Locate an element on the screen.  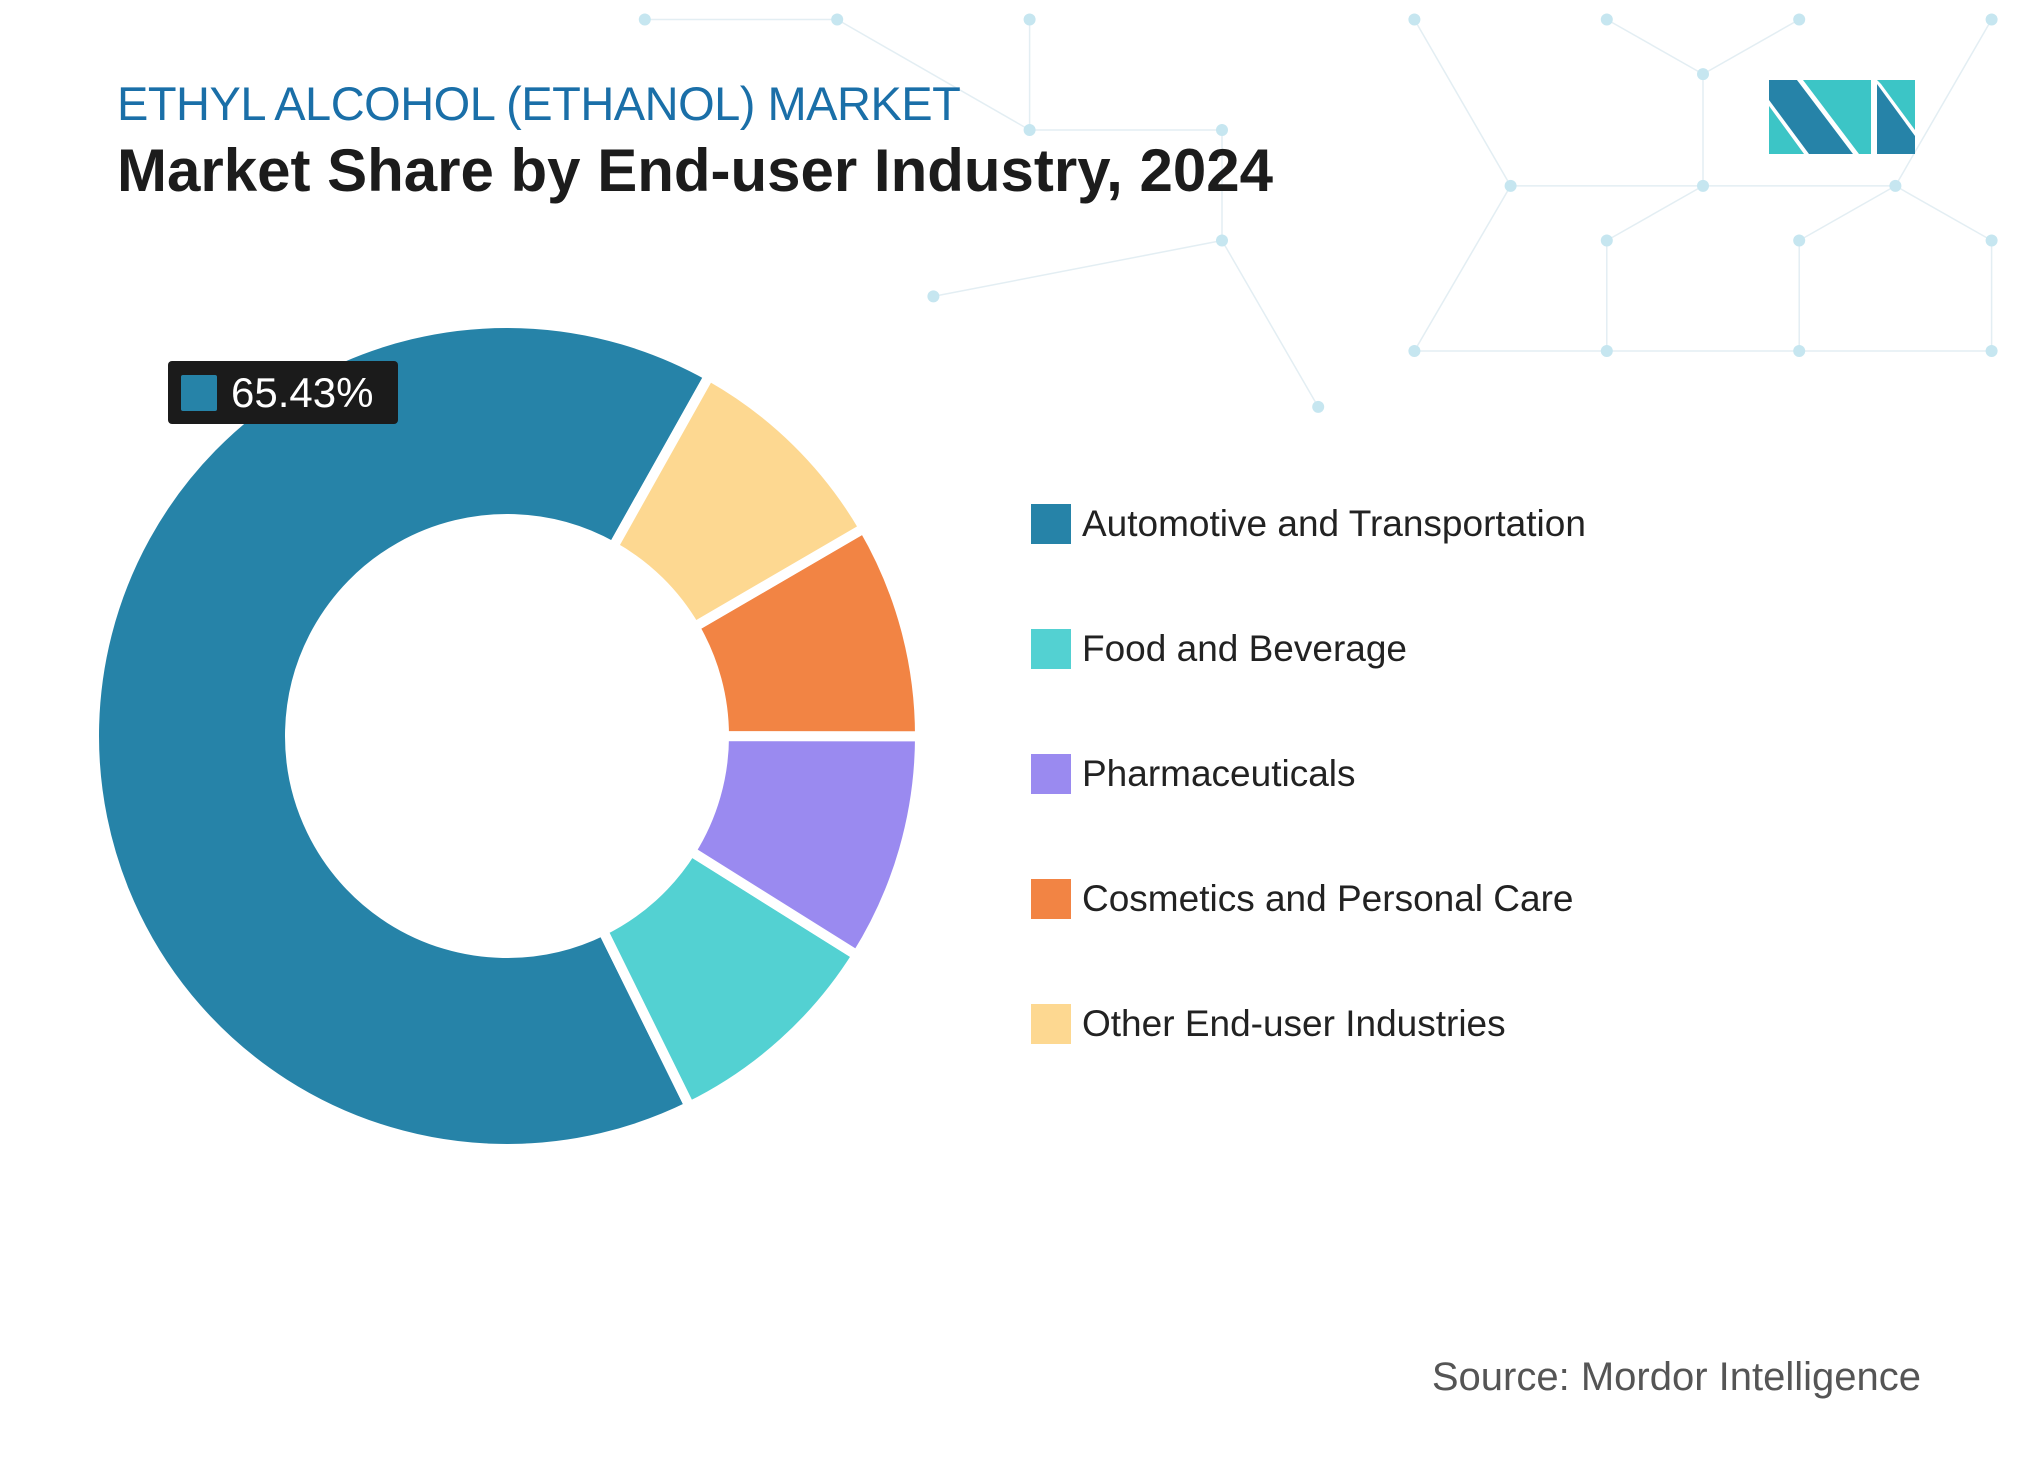
legend-item-cosmetics: Cosmetics and Personal Care is located at coordinates (1308, 898).